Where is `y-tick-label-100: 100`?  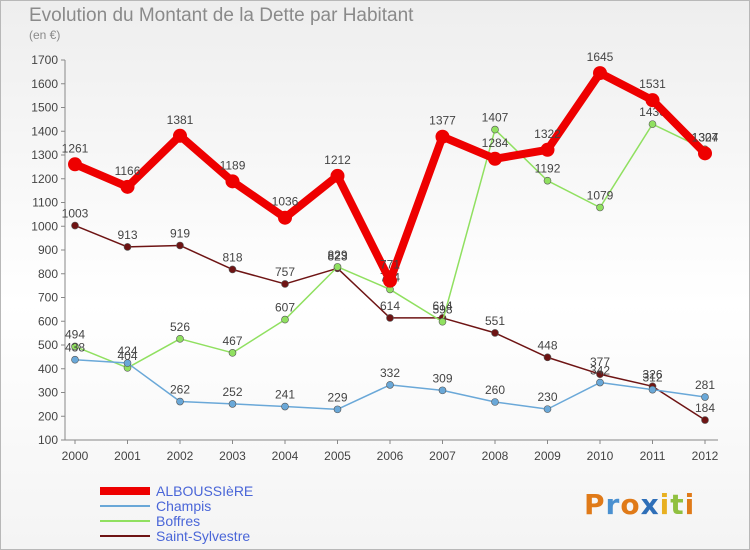 y-tick-label-100: 100 is located at coordinates (48, 440).